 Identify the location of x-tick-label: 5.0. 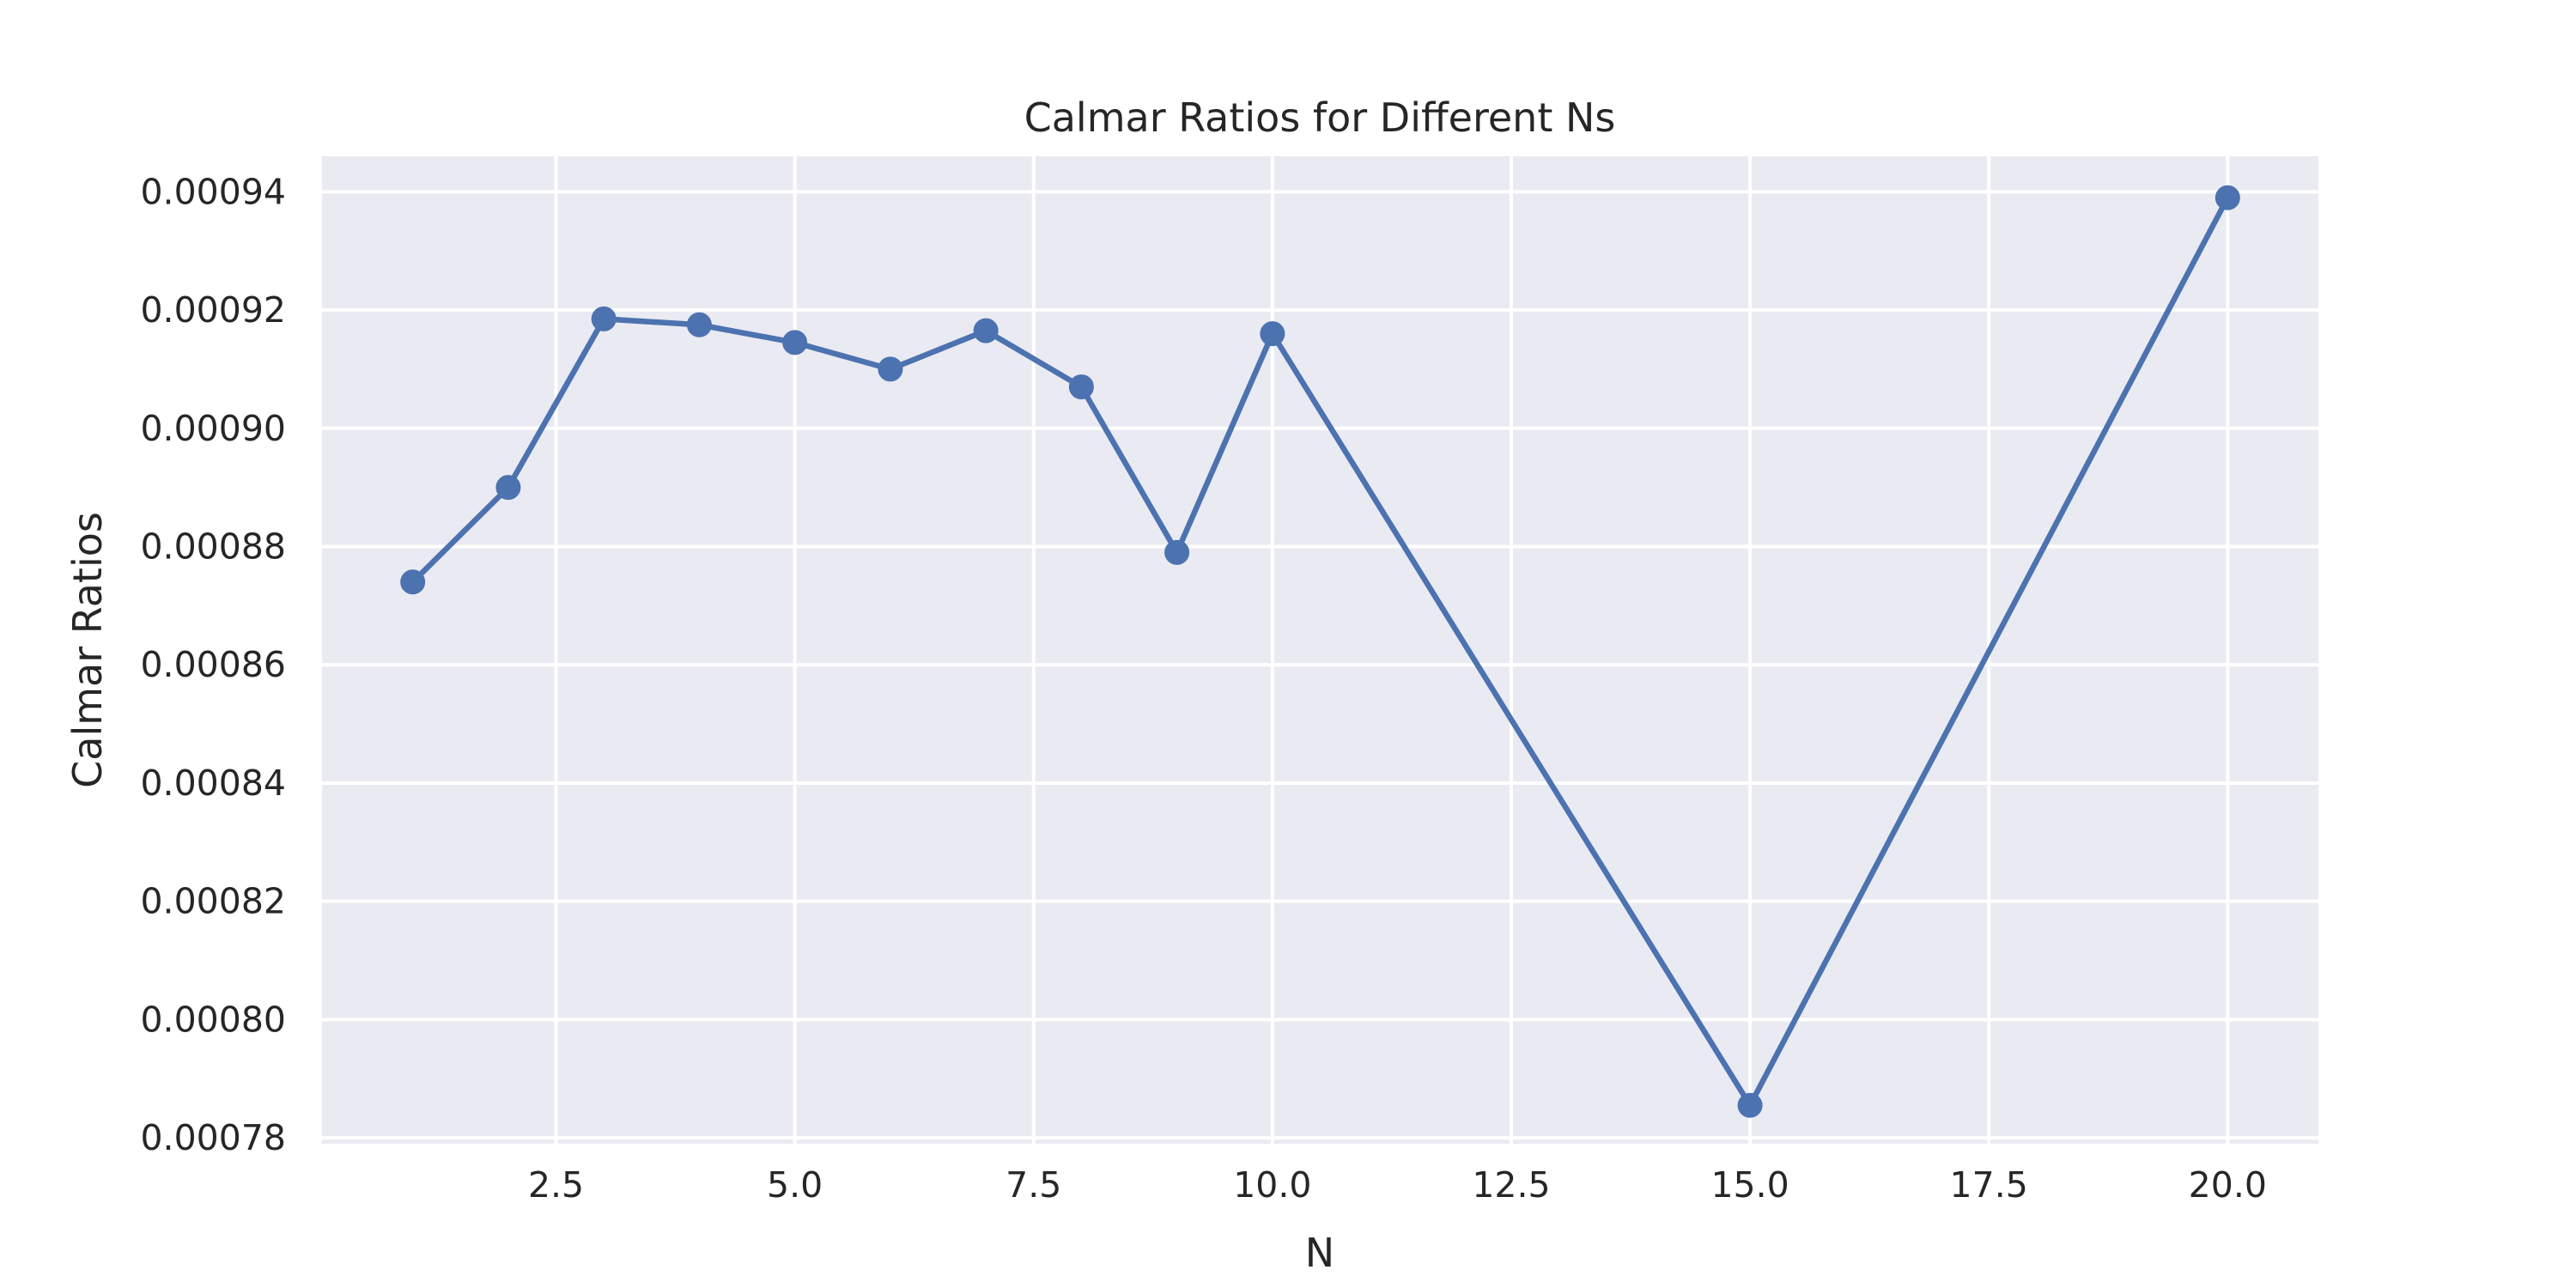
(795, 1185).